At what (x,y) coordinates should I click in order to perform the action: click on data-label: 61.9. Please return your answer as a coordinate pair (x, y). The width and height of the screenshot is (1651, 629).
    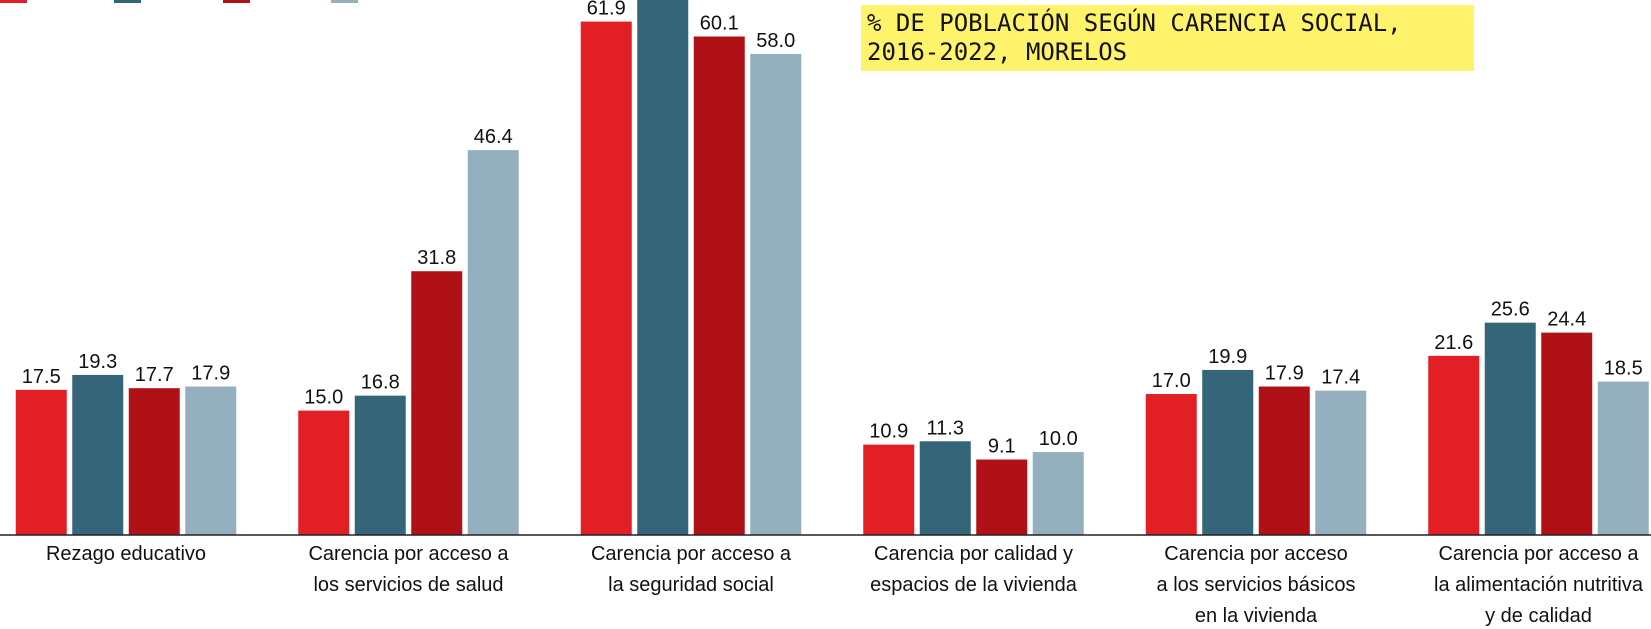
    Looking at the image, I should click on (606, 10).